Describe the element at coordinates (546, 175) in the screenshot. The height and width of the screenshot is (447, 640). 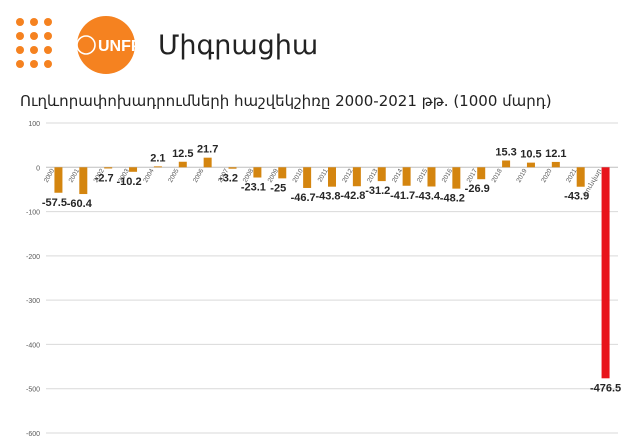
I see `category-label: 2020` at that location.